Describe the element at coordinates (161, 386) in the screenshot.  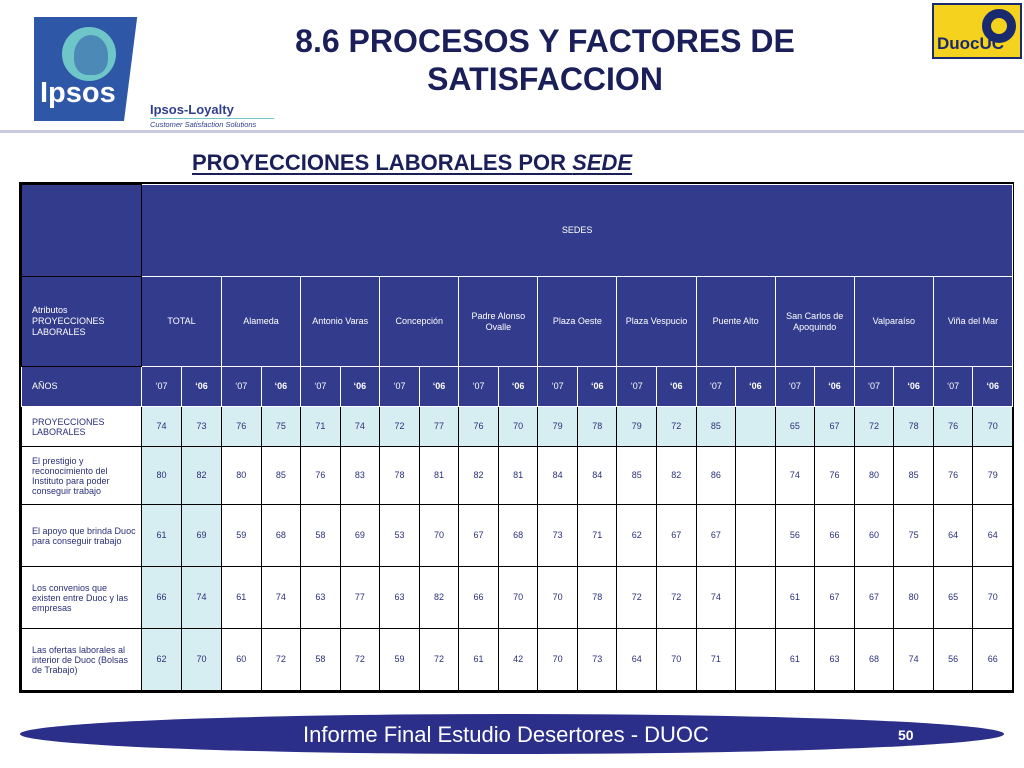
I see `year-07-total: ‘07` at that location.